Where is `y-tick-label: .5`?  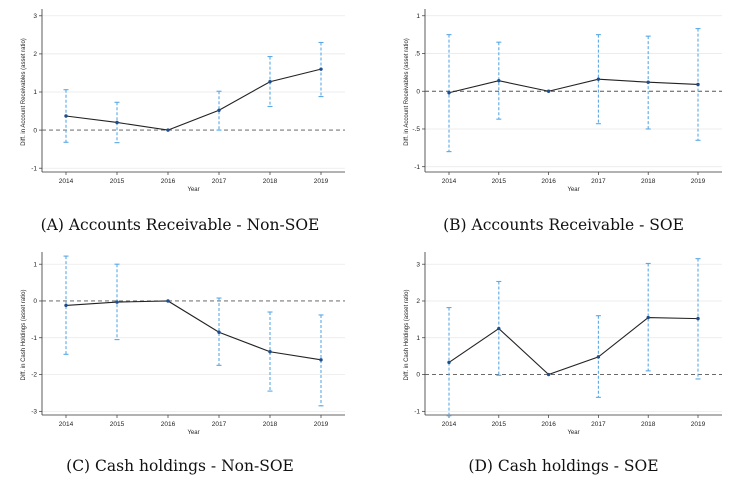
y-tick-label: .5 is located at coordinates (418, 54).